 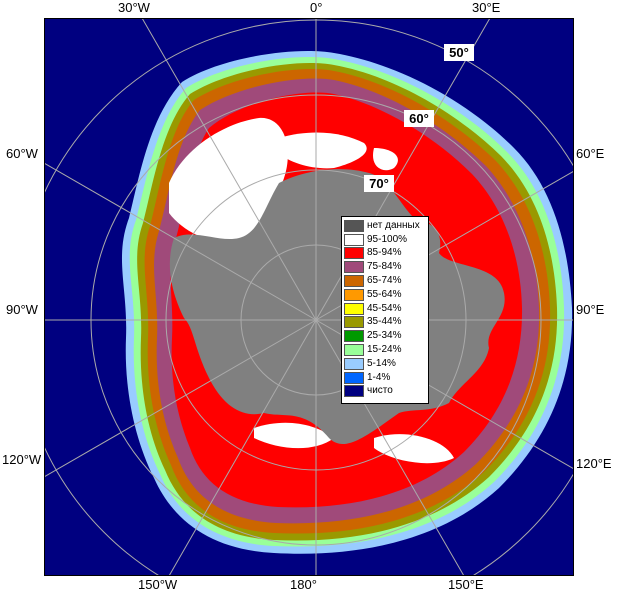 I want to click on legend-label: 95-100%, so click(x=387, y=239).